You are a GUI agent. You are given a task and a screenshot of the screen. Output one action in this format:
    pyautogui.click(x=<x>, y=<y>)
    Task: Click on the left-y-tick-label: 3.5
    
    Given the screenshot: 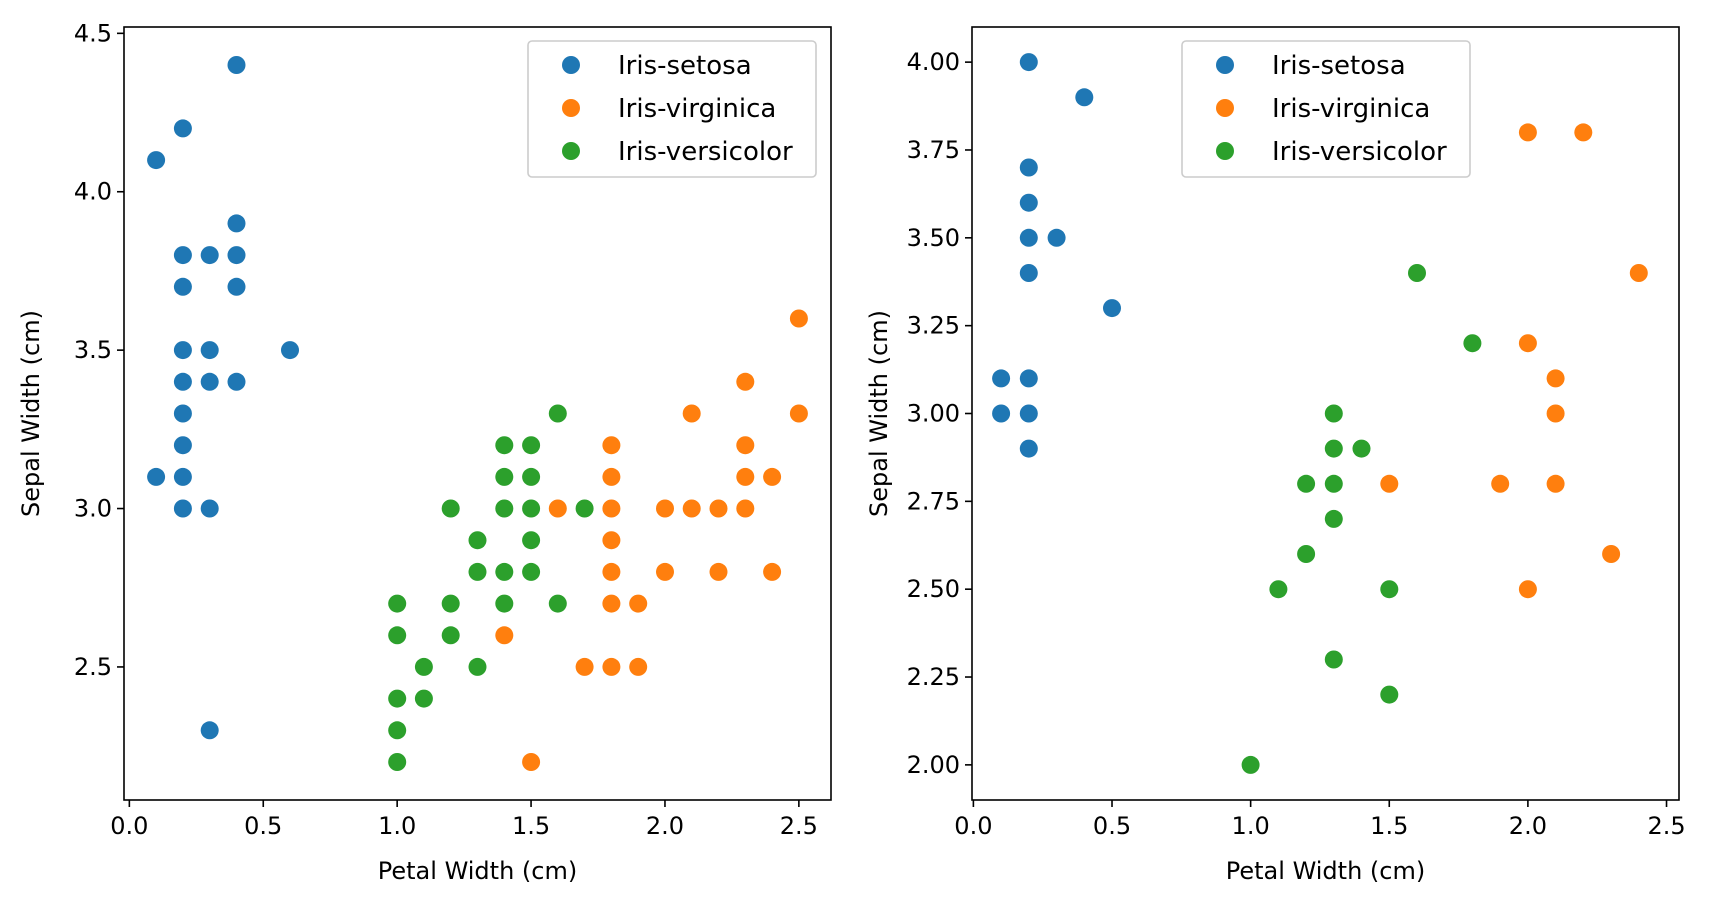 What is the action you would take?
    pyautogui.click(x=93, y=350)
    